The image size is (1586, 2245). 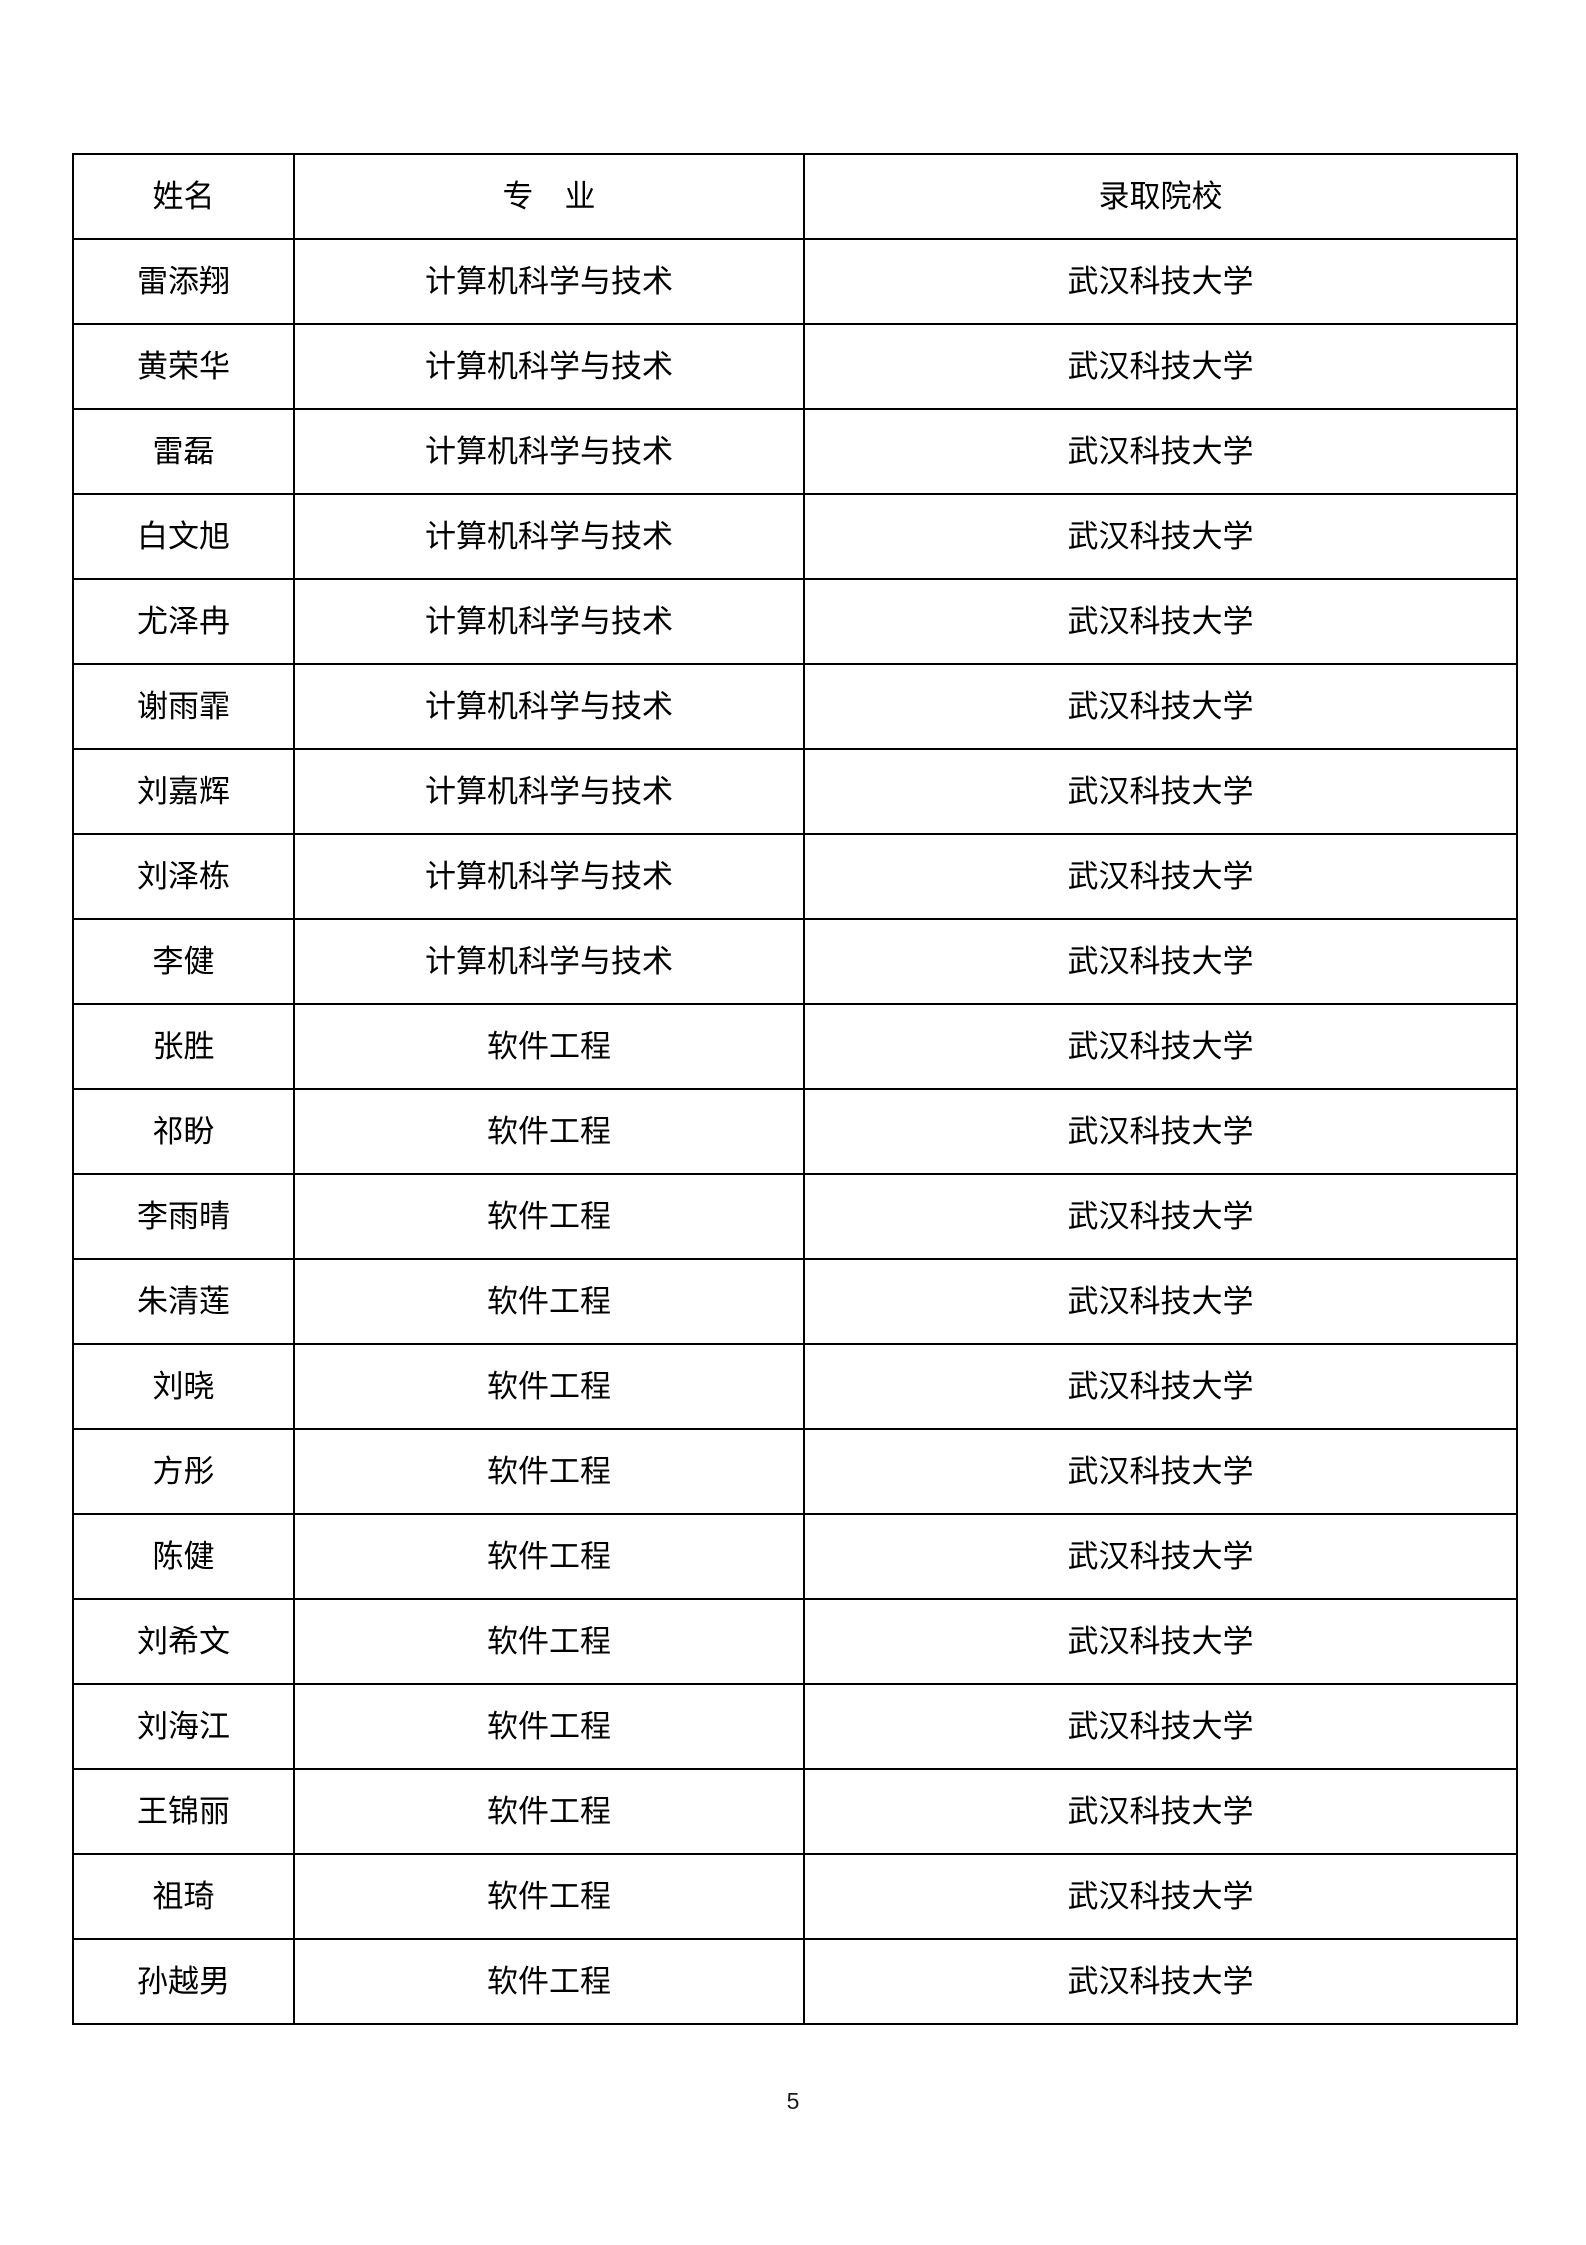 What do you see at coordinates (183, 621) in the screenshot?
I see `cell-name: 尤泽冉` at bounding box center [183, 621].